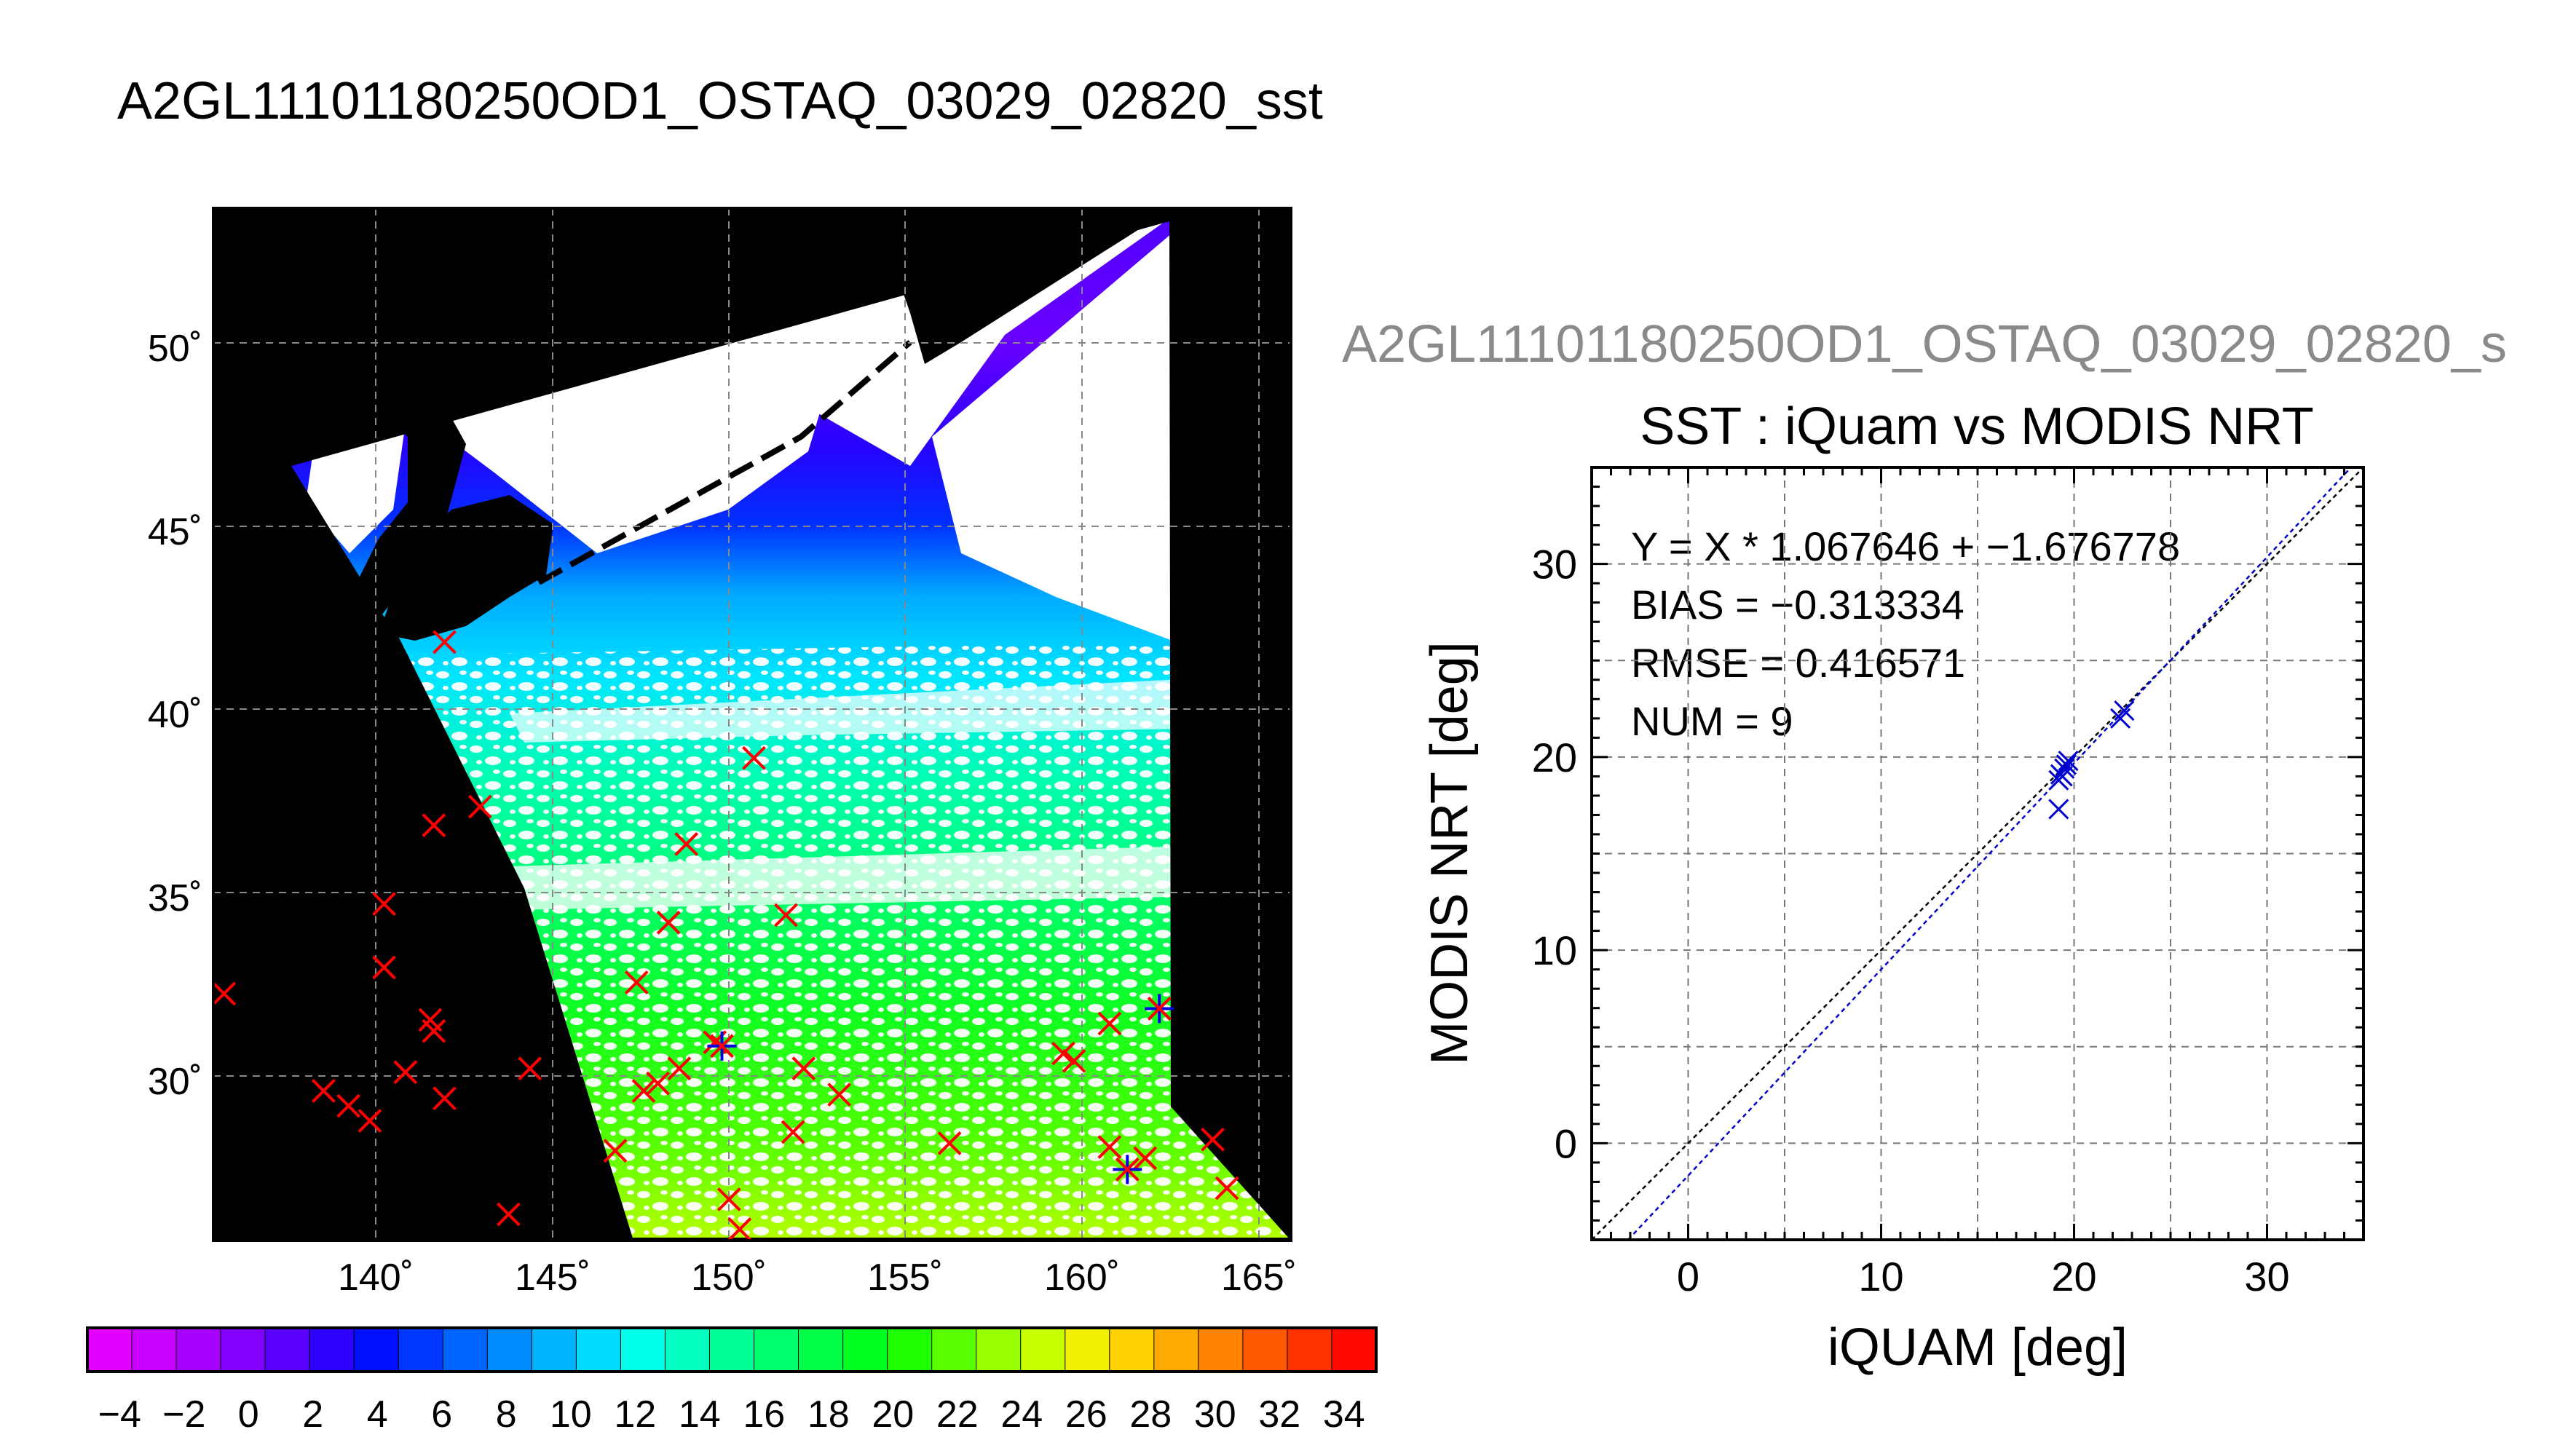 The image size is (2555, 1456). Describe the element at coordinates (2266, 1276) in the screenshot. I see `x-tick-label: 30` at that location.